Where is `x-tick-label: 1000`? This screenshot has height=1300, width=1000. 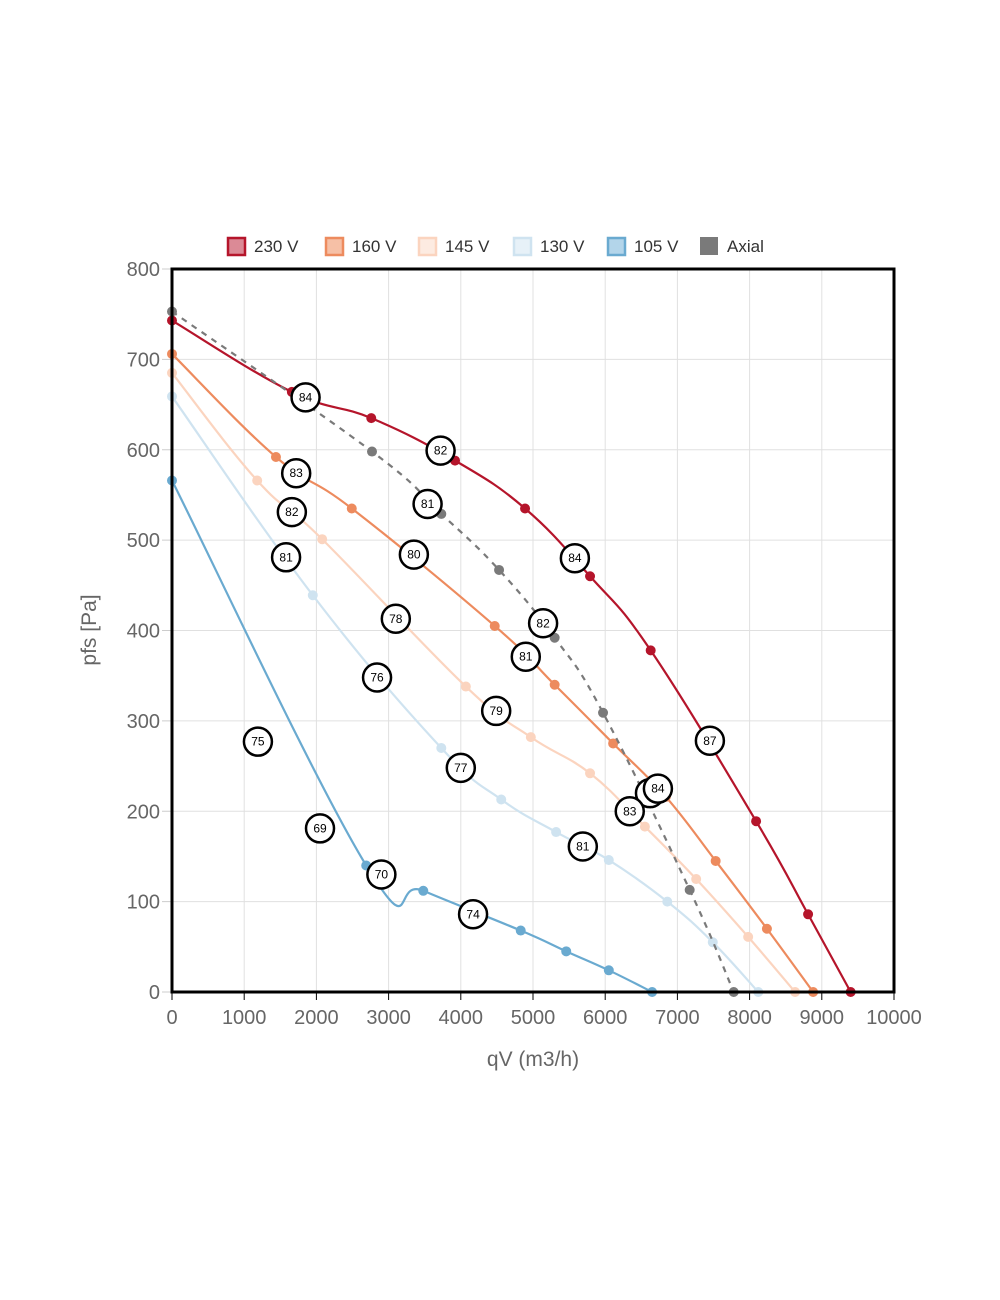
x-tick-label: 1000 is located at coordinates (244, 1018).